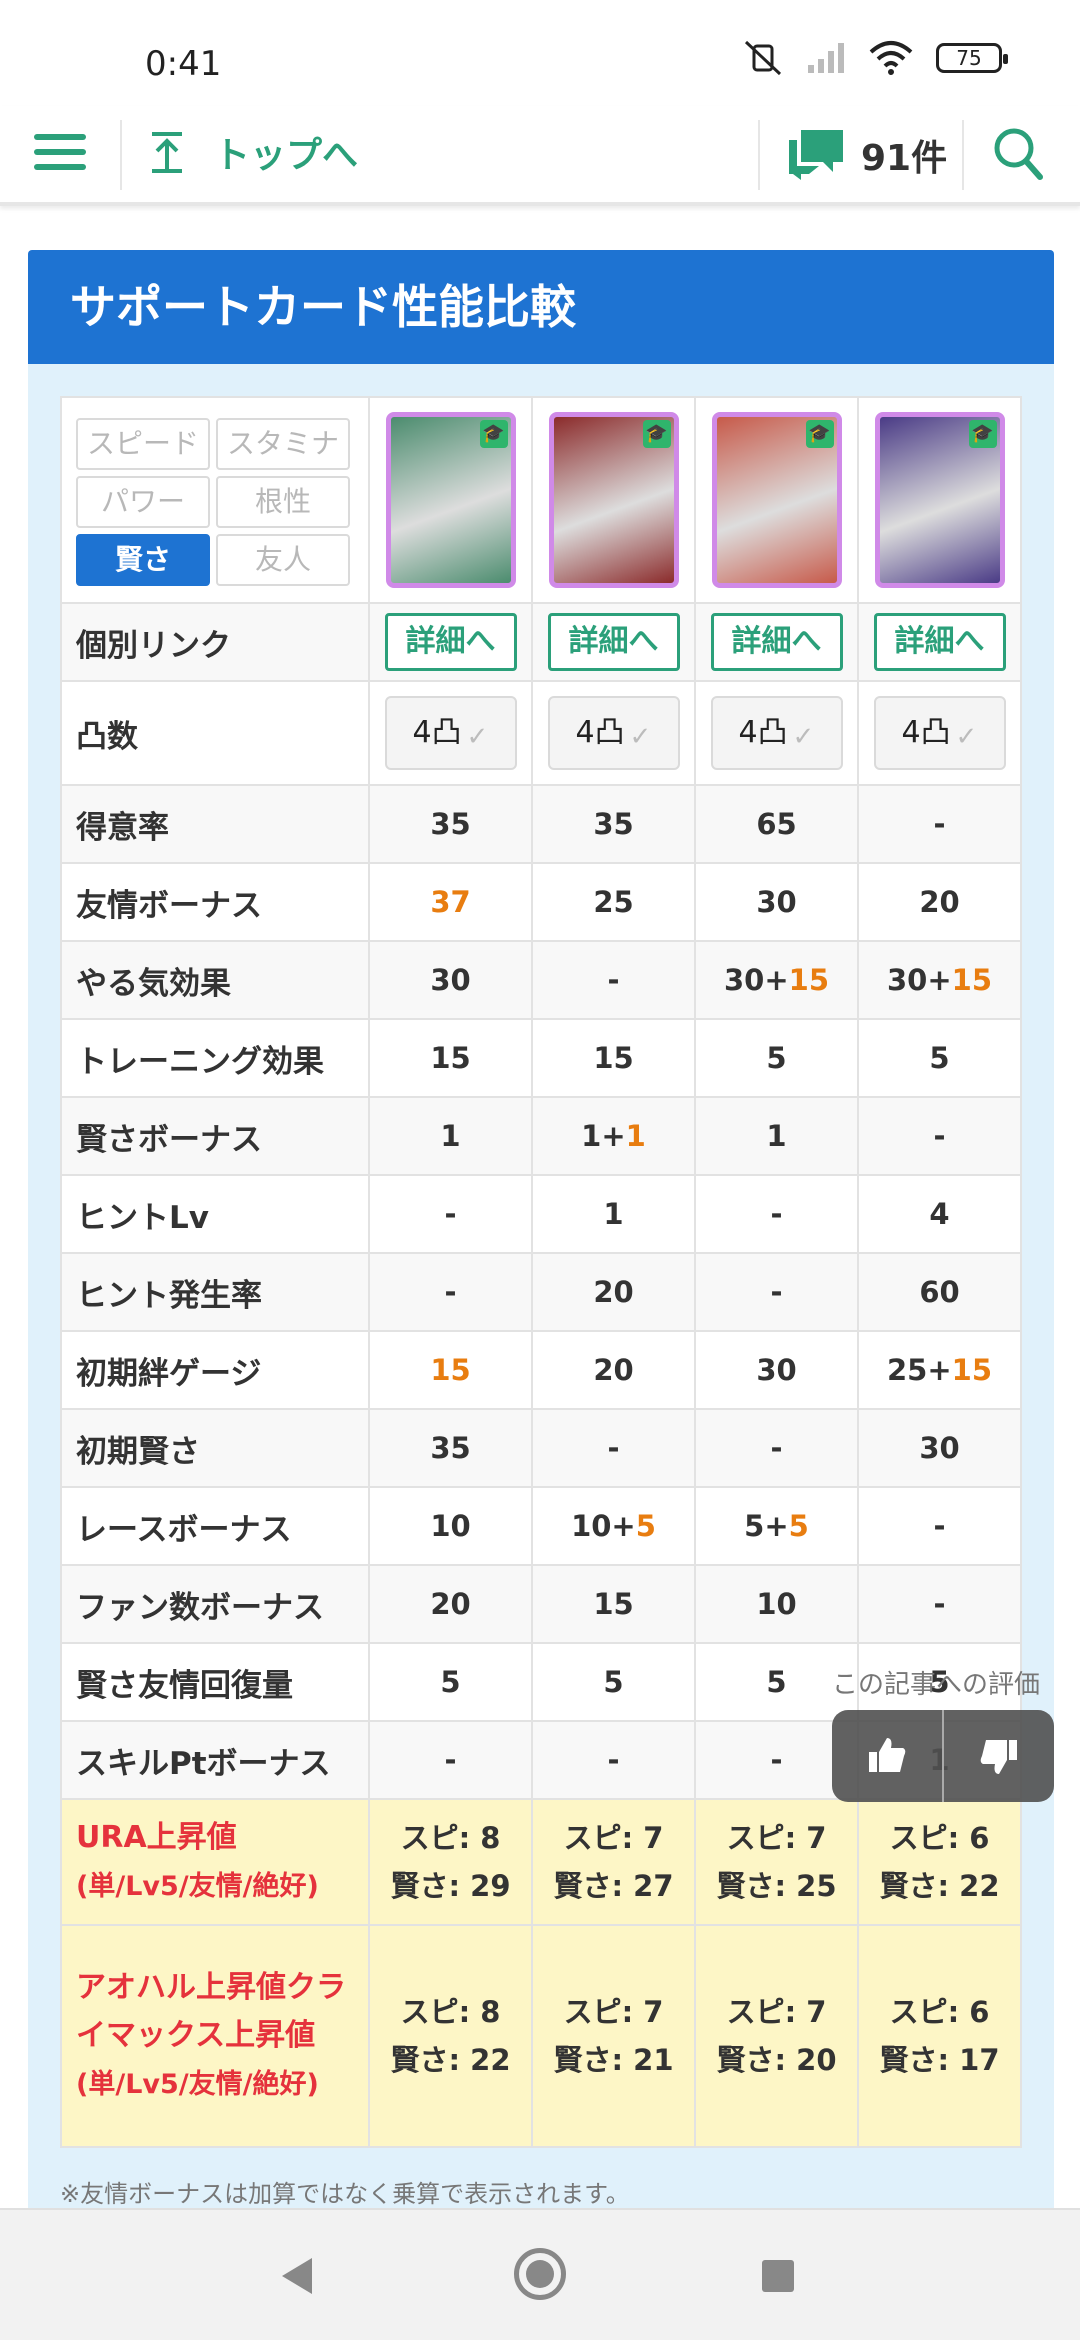  Describe the element at coordinates (867, 155) in the screenshot. I see `comments-link: 91件` at that location.